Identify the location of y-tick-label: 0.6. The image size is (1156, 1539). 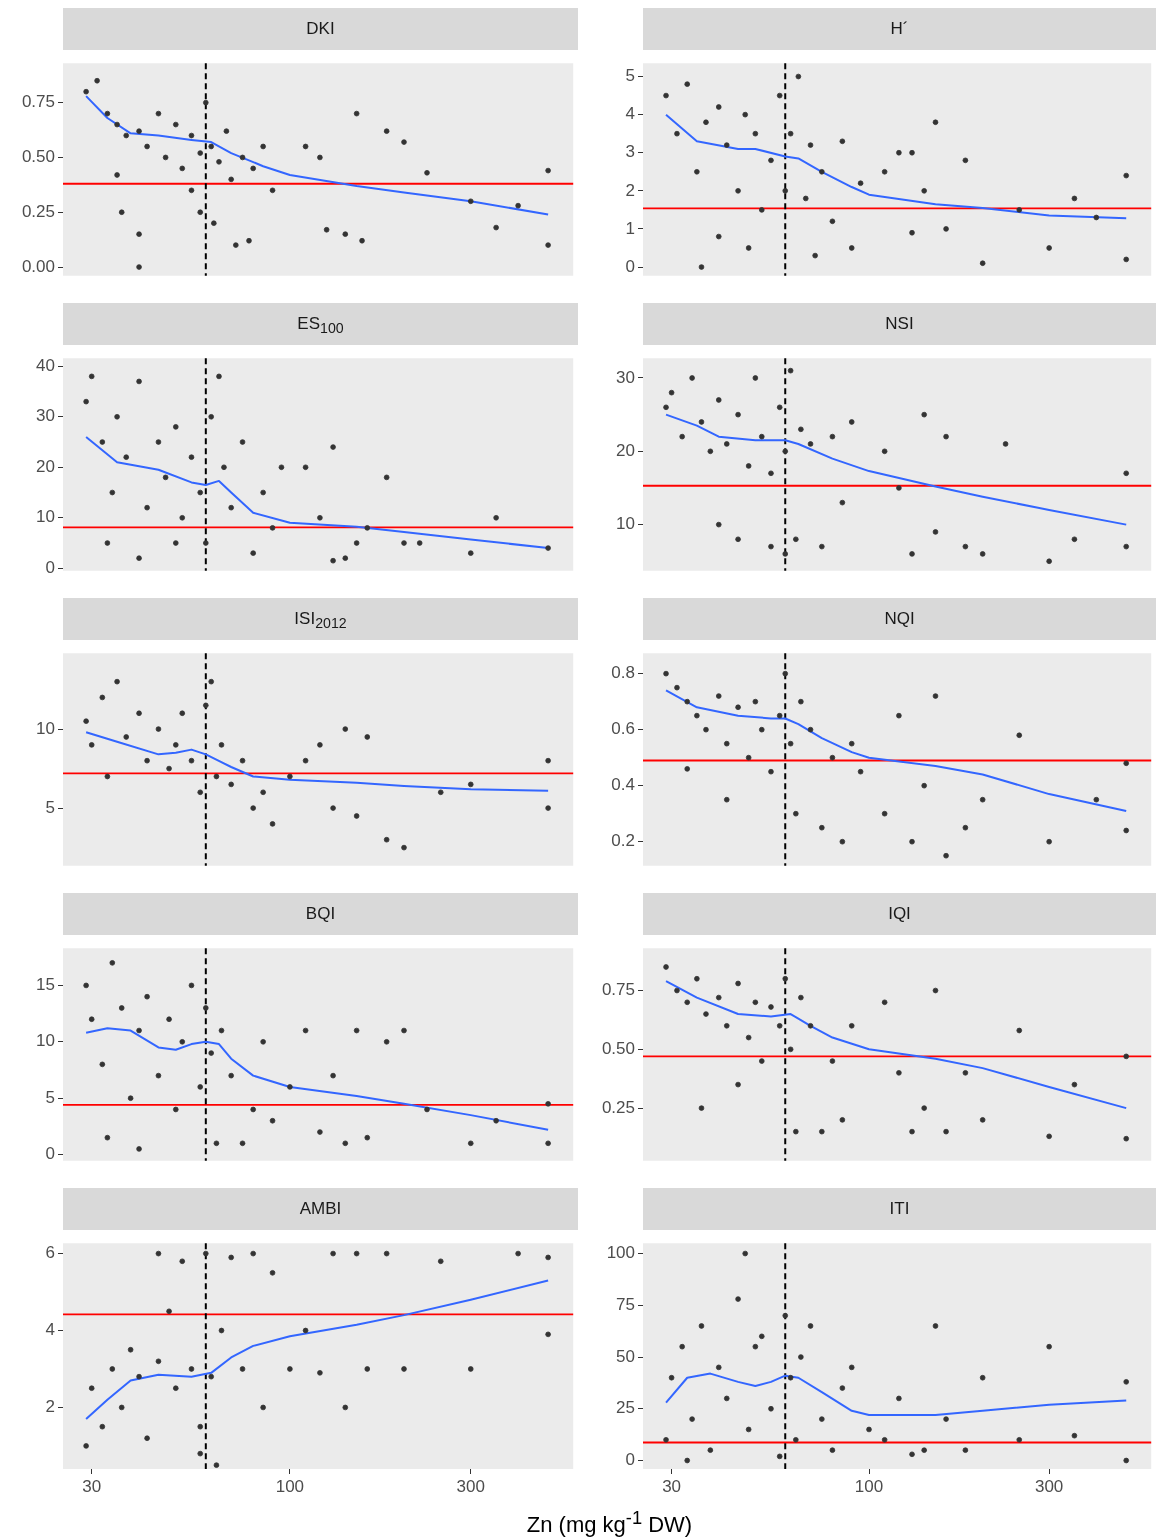
(623, 729).